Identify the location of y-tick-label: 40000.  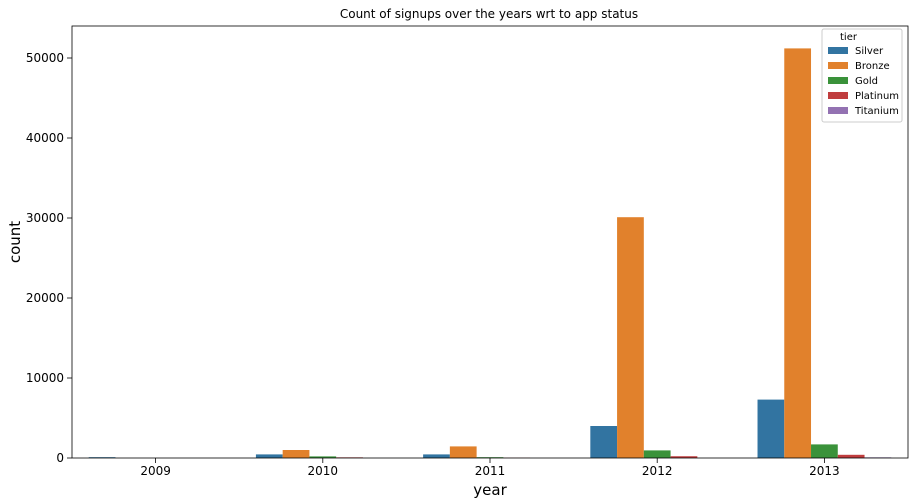
(45, 138).